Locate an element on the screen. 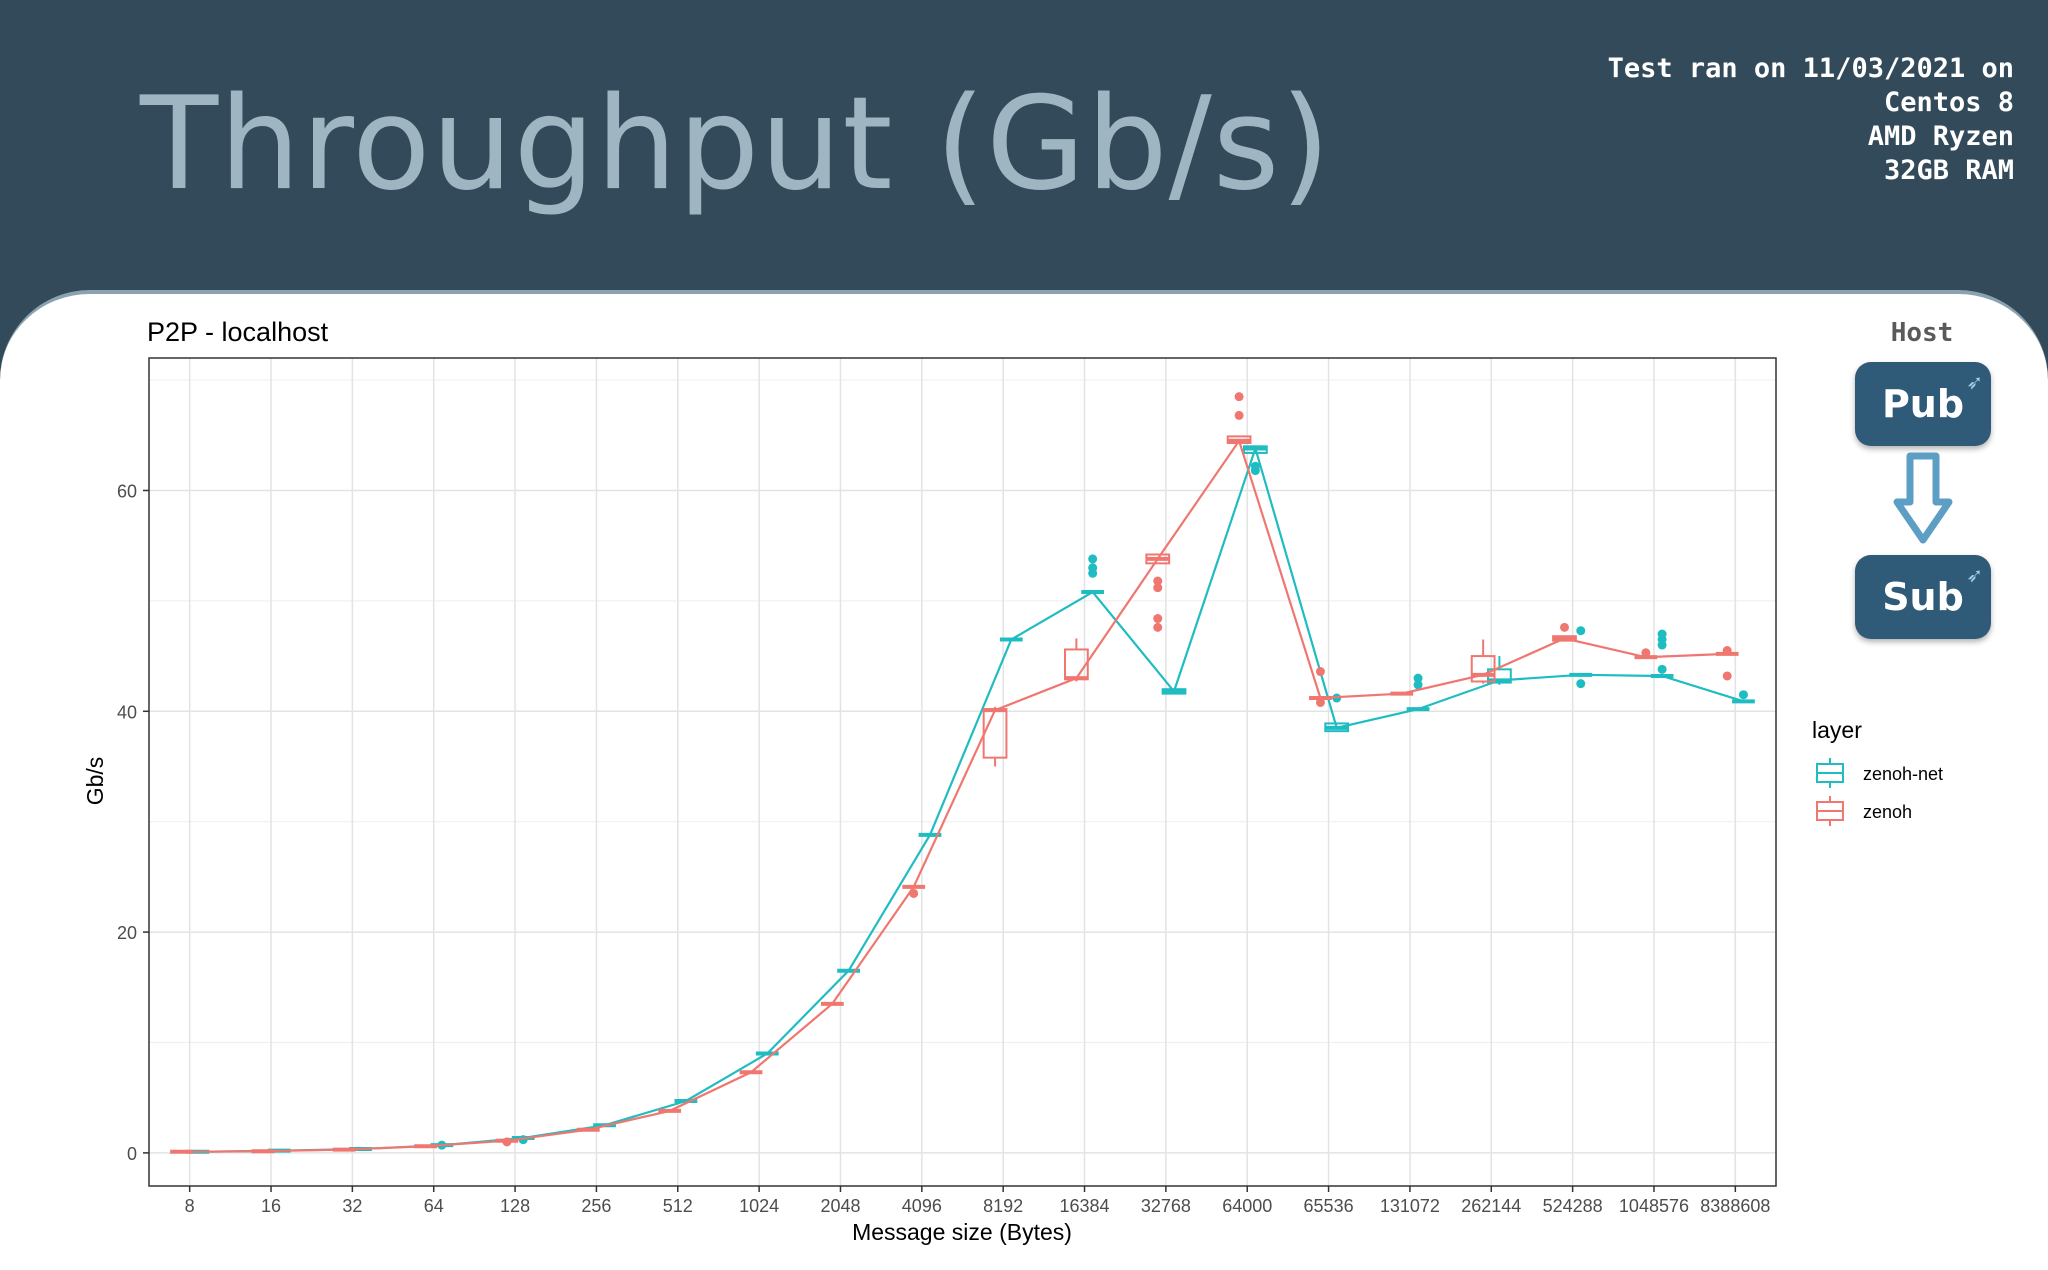  test-info-line: Centos 8 is located at coordinates (1948, 102).